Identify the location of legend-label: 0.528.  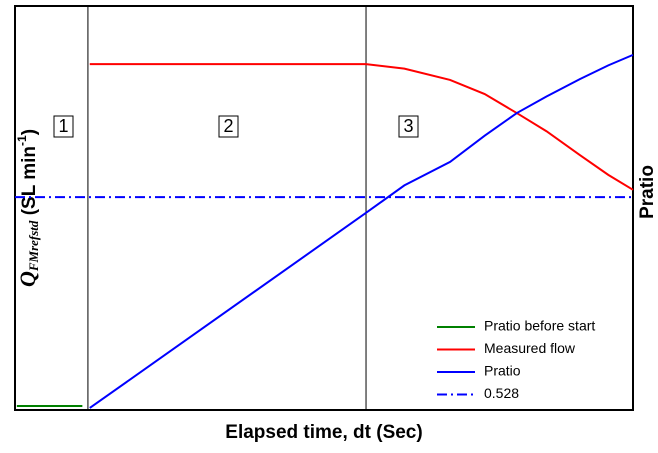
(501, 393).